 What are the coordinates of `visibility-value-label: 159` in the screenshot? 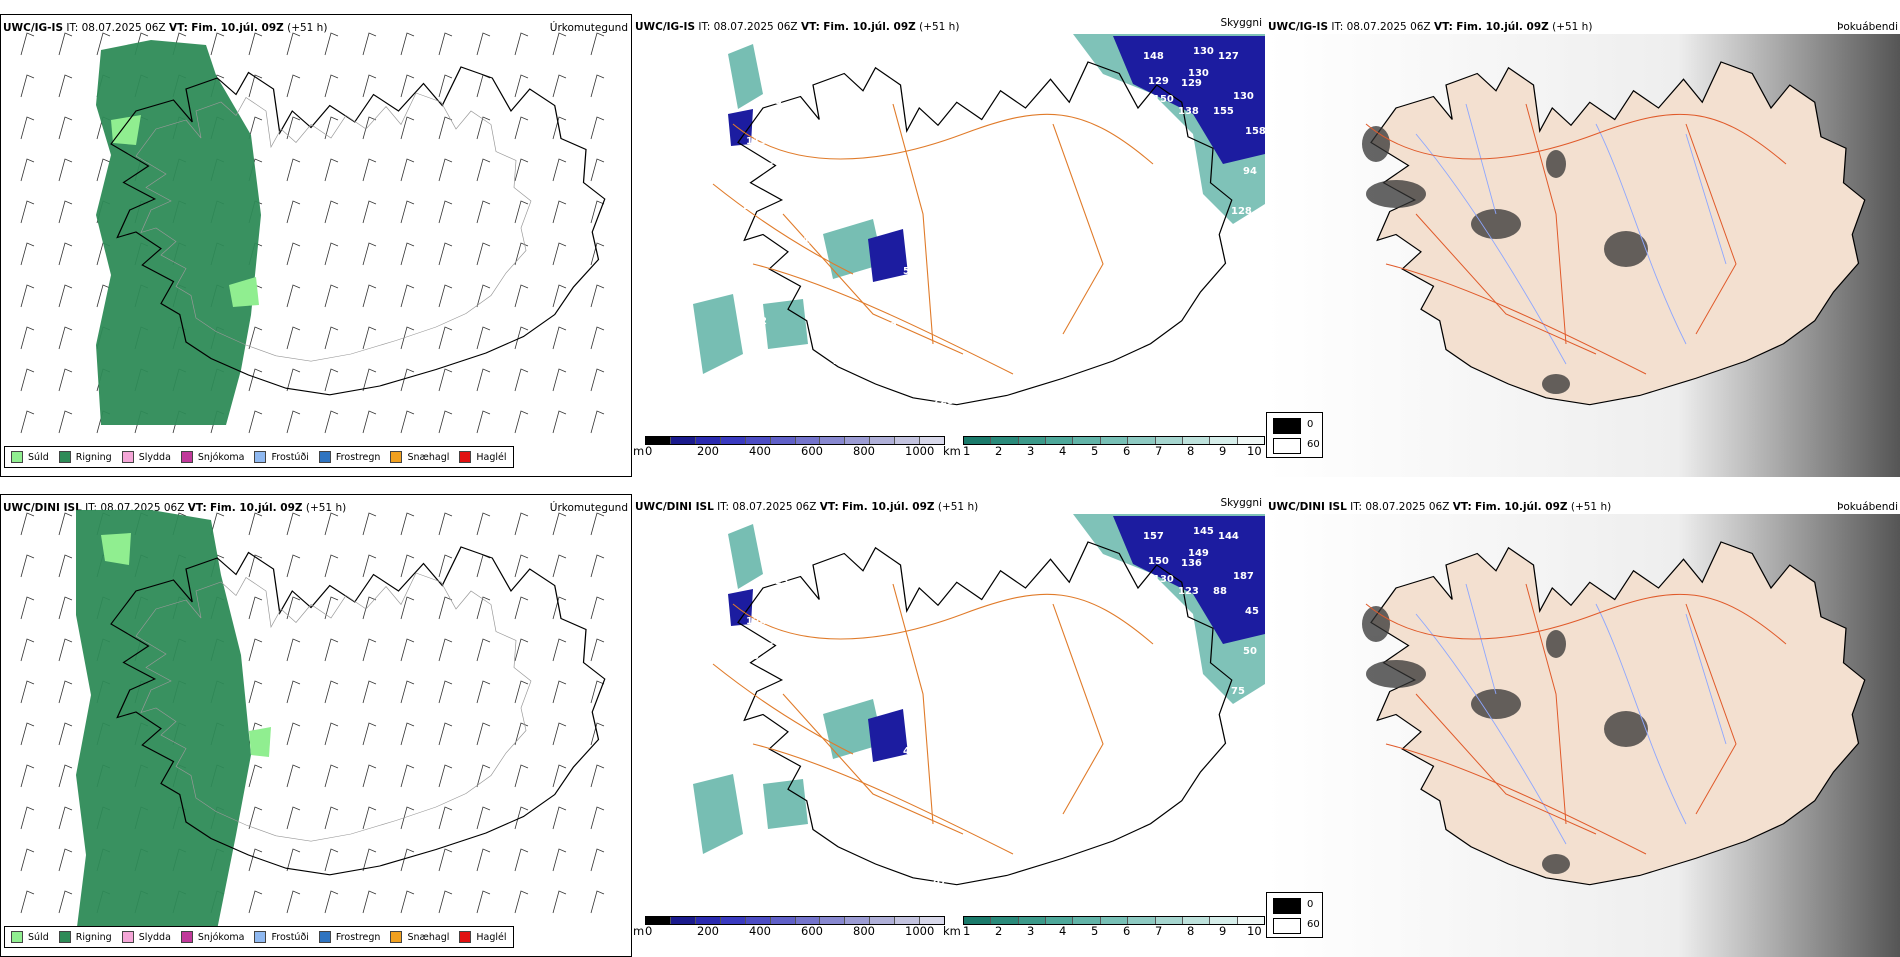 It's located at (1161, 126).